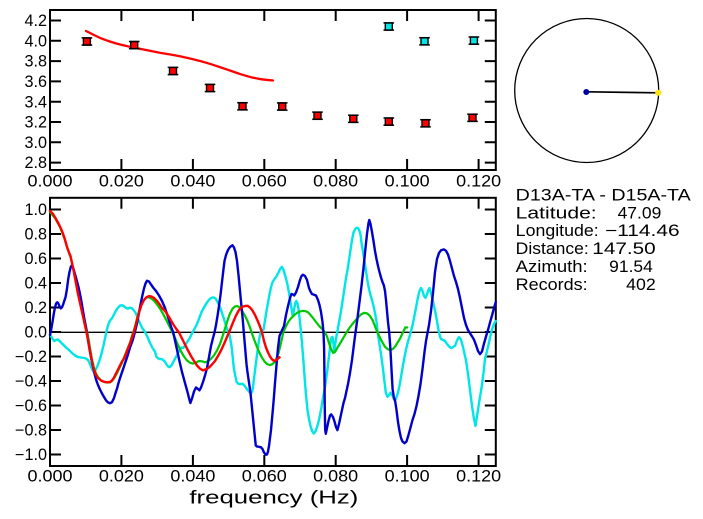 The width and height of the screenshot is (703, 519). I want to click on svg-text: −0.4, so click(31, 382).